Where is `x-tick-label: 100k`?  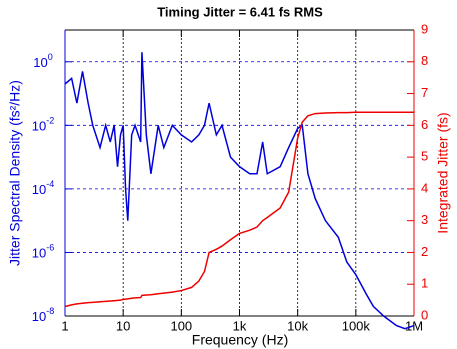
x-tick-label: 100k is located at coordinates (356, 325).